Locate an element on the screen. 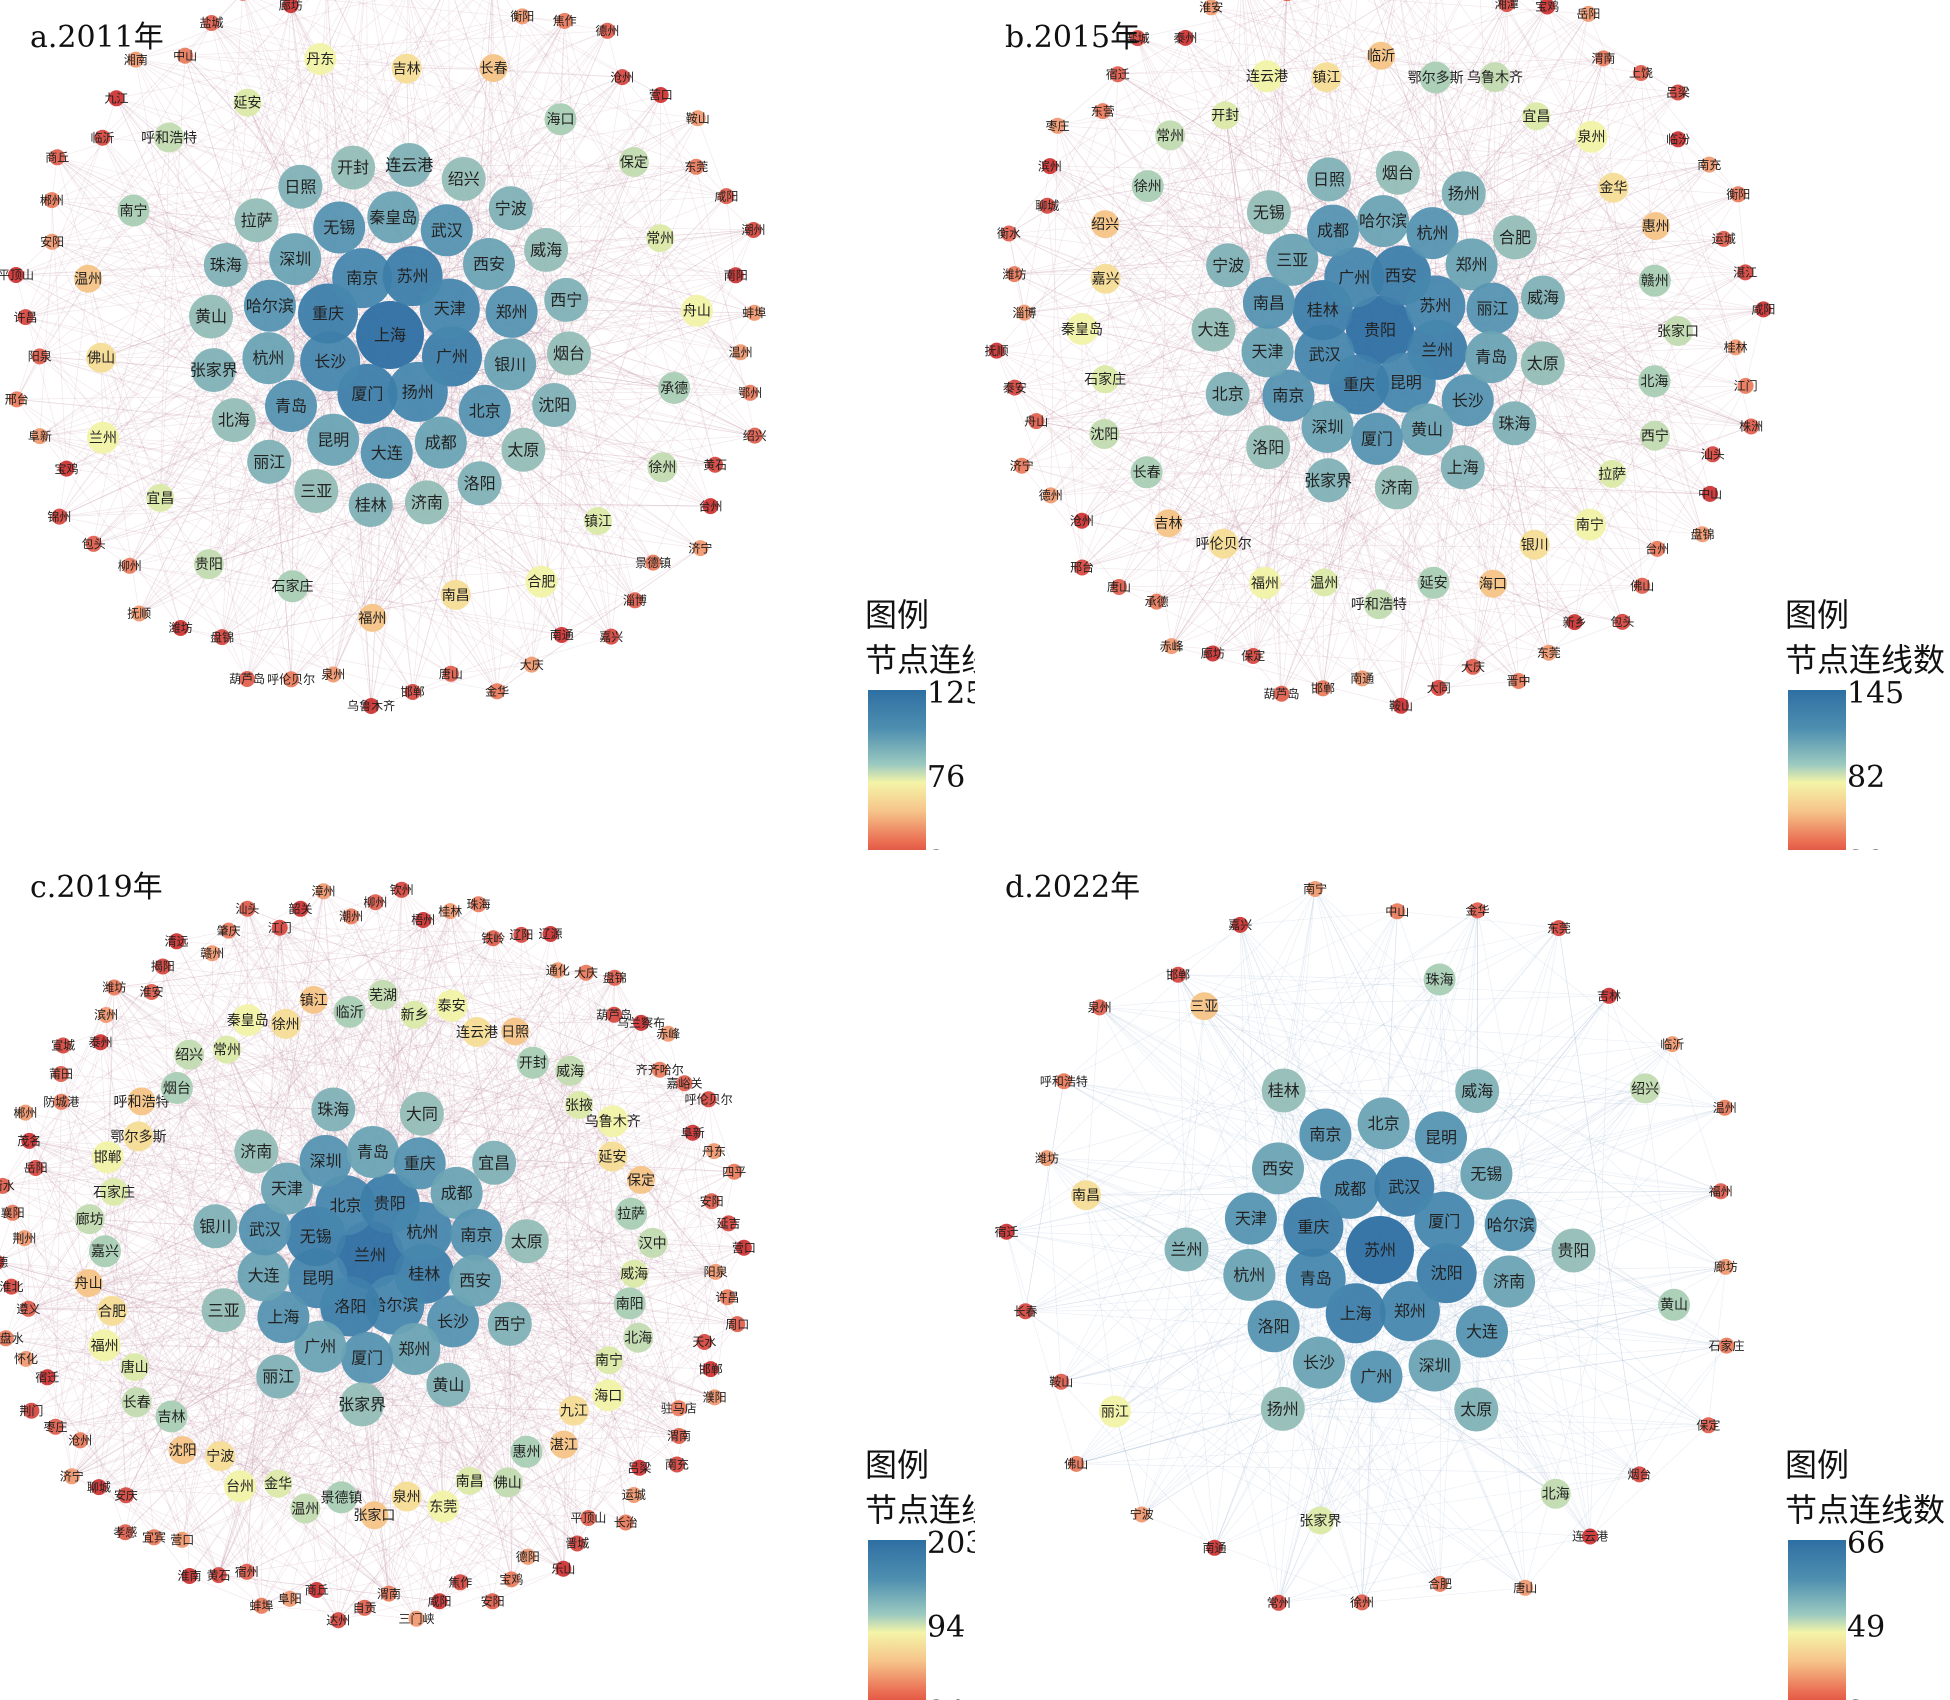  legend-title: 图例 is located at coordinates (897, 1465).